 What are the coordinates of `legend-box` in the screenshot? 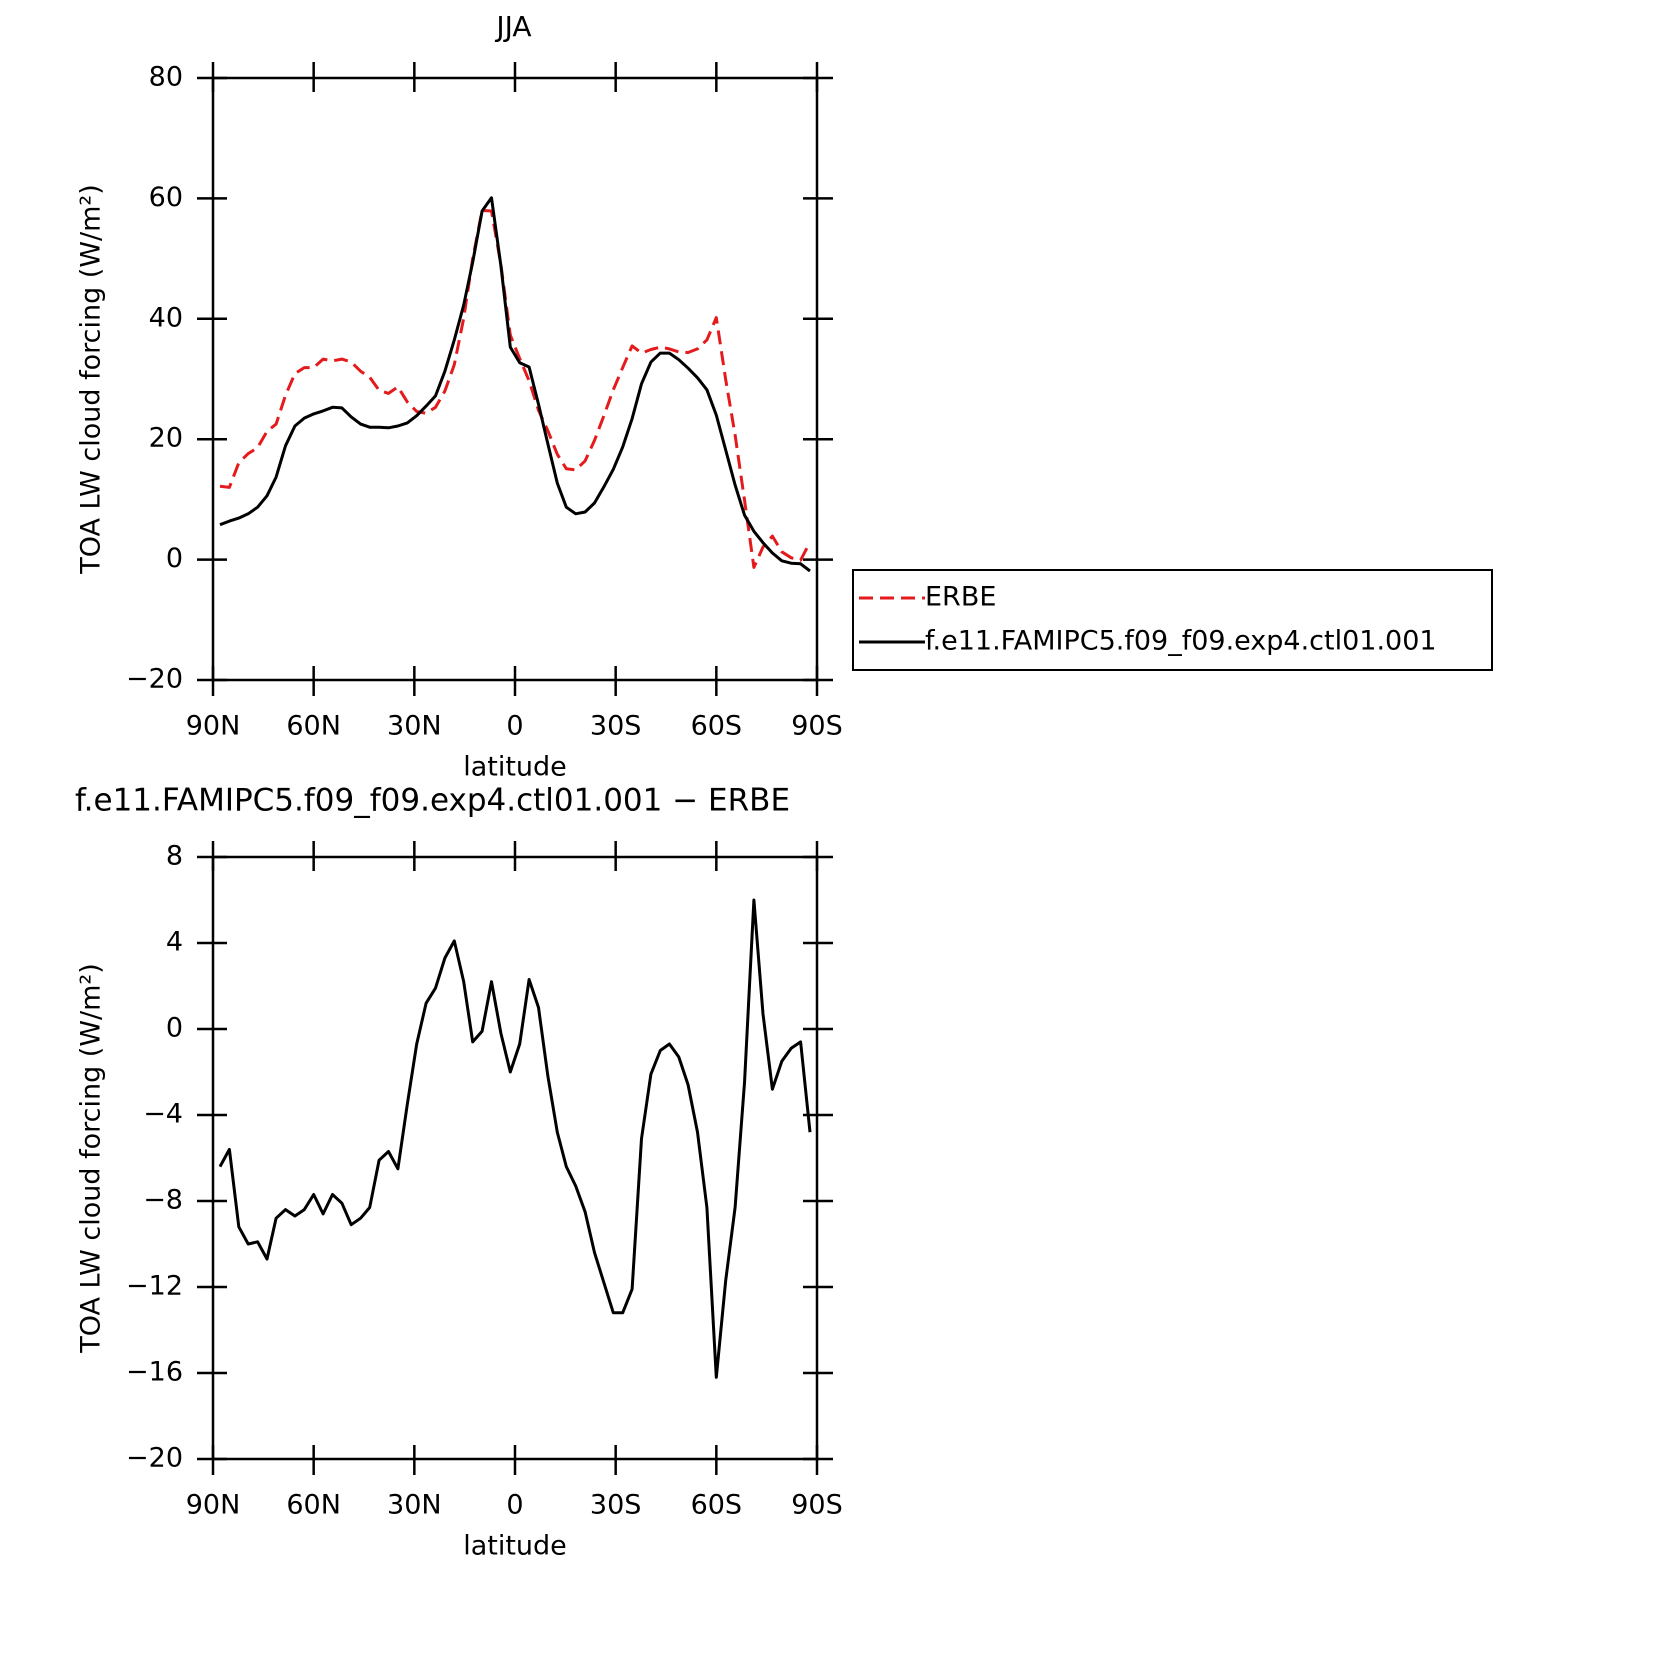 It's located at (1172, 620).